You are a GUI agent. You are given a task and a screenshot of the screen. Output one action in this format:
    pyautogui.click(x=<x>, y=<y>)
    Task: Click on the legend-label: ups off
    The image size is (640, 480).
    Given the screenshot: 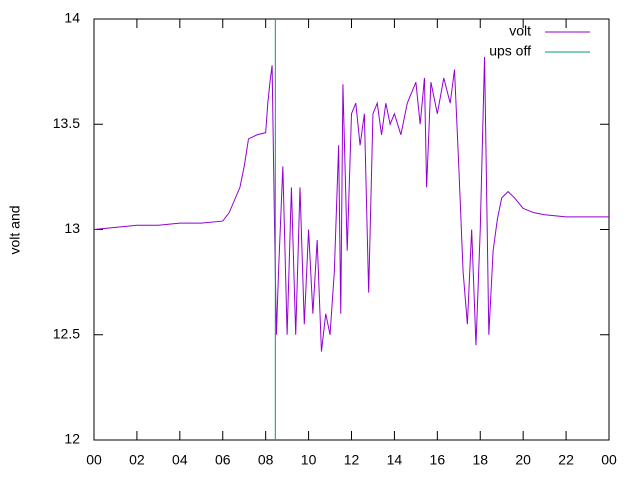 What is the action you would take?
    pyautogui.click(x=510, y=51)
    